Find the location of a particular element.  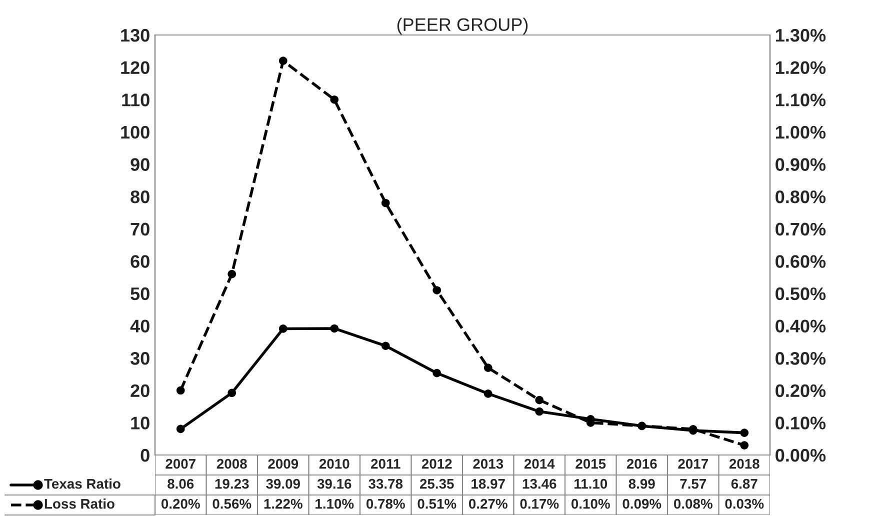

x-tick-label: 2007 is located at coordinates (181, 463).